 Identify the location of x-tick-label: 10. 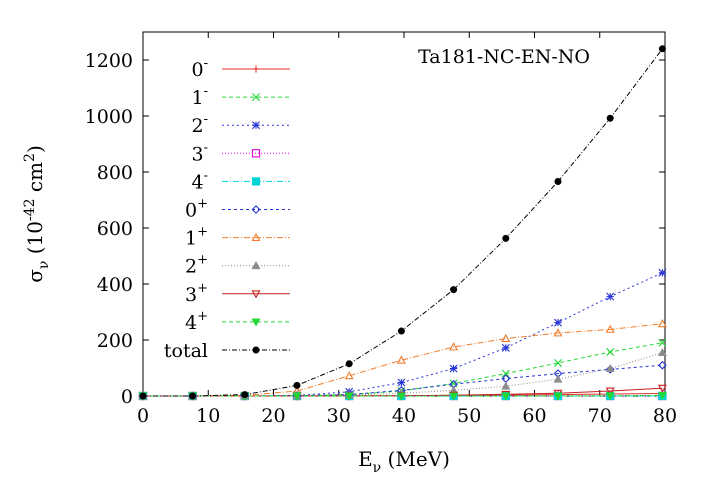
(208, 416).